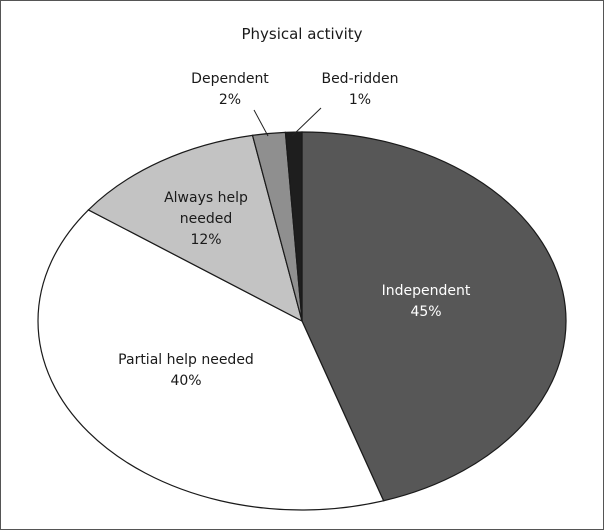  Describe the element at coordinates (426, 291) in the screenshot. I see `slice-name-label: Independent` at that location.